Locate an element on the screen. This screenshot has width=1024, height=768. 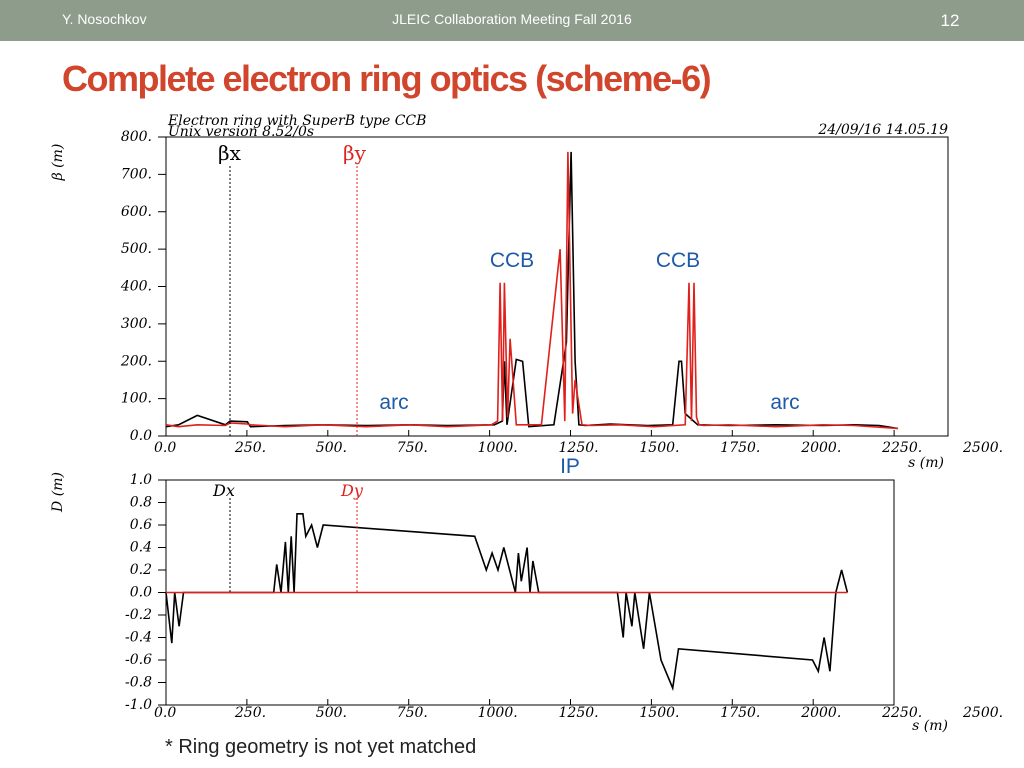
y-tick-label: -0.4 is located at coordinates (138, 638).